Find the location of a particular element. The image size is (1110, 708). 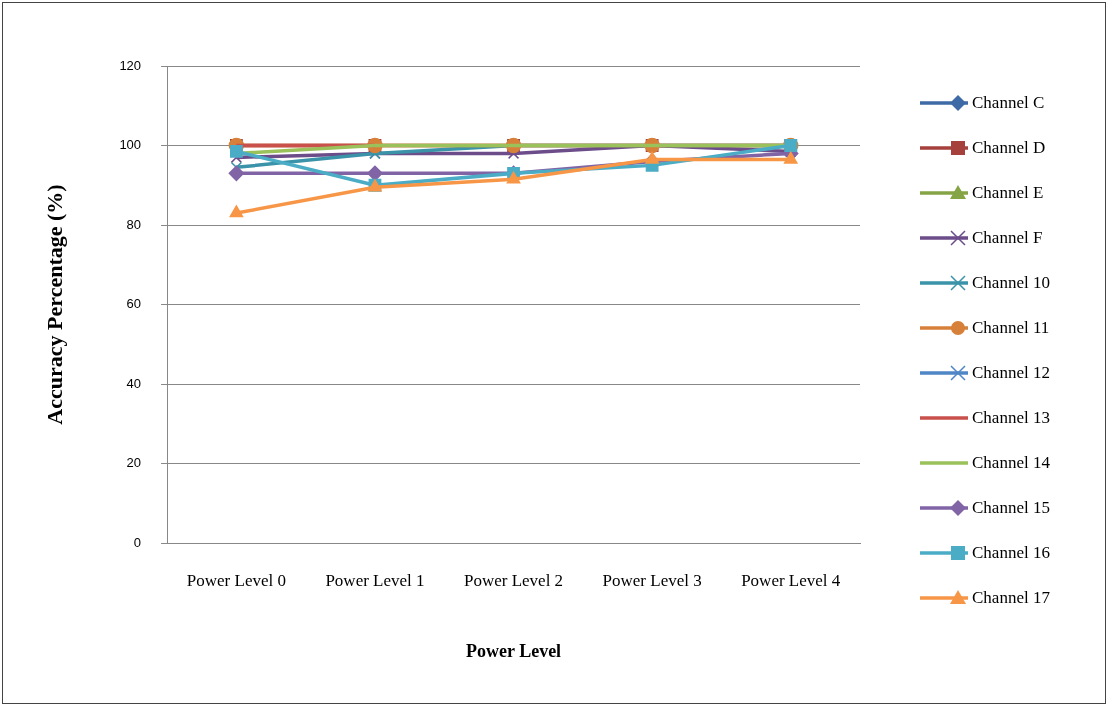

y-tick-label: 60 is located at coordinates (134, 304).